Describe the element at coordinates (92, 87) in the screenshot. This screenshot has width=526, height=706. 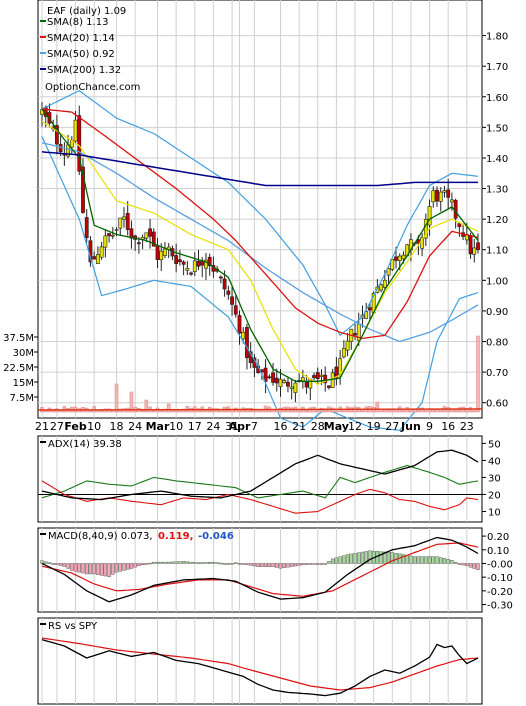
I see `watermark-text: OptionChance.com` at that location.